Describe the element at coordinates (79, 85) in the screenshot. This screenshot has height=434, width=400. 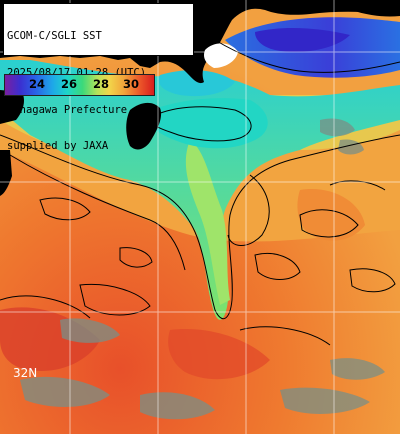
I see `color-scale-legend: 24 26 28 30` at that location.